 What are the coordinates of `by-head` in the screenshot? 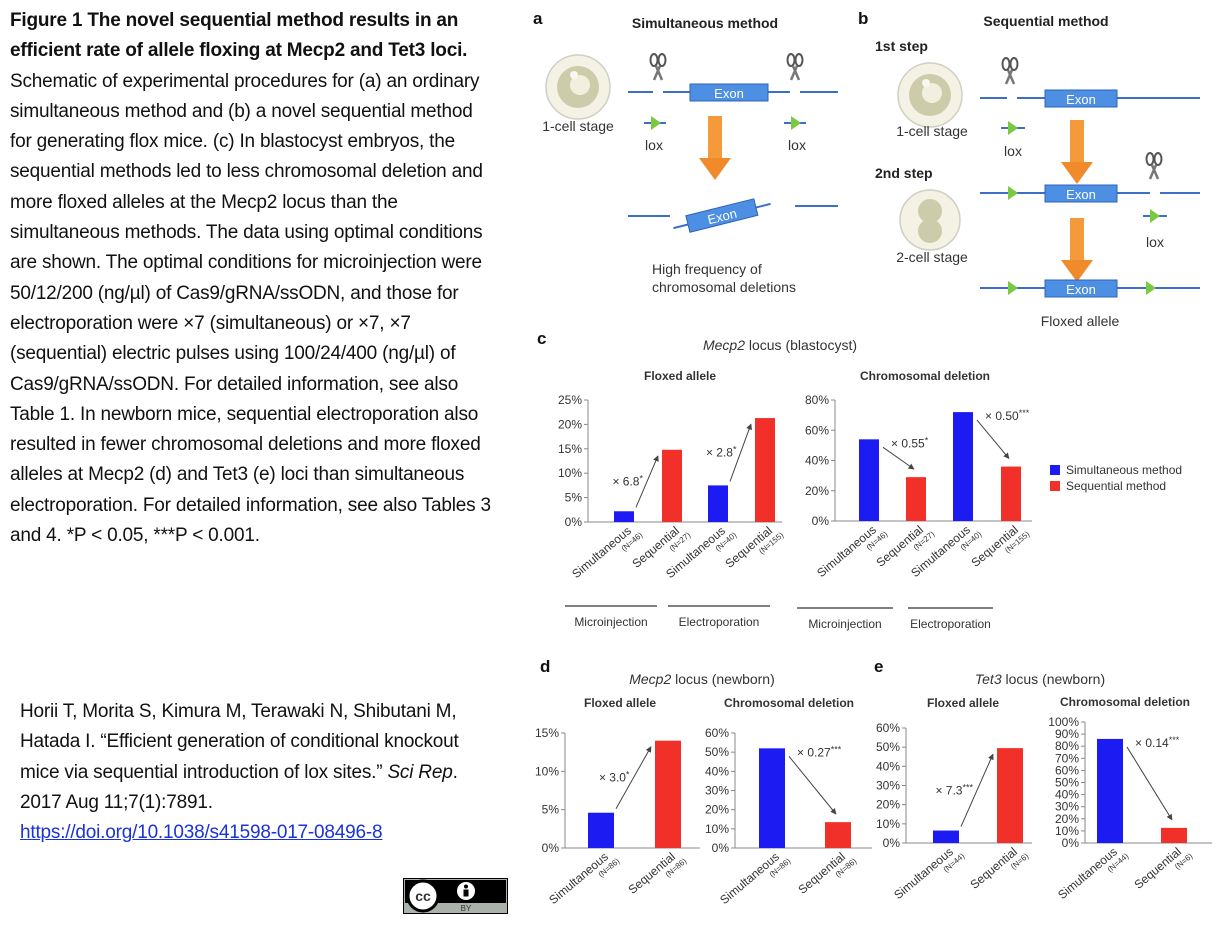 It's located at (466, 886).